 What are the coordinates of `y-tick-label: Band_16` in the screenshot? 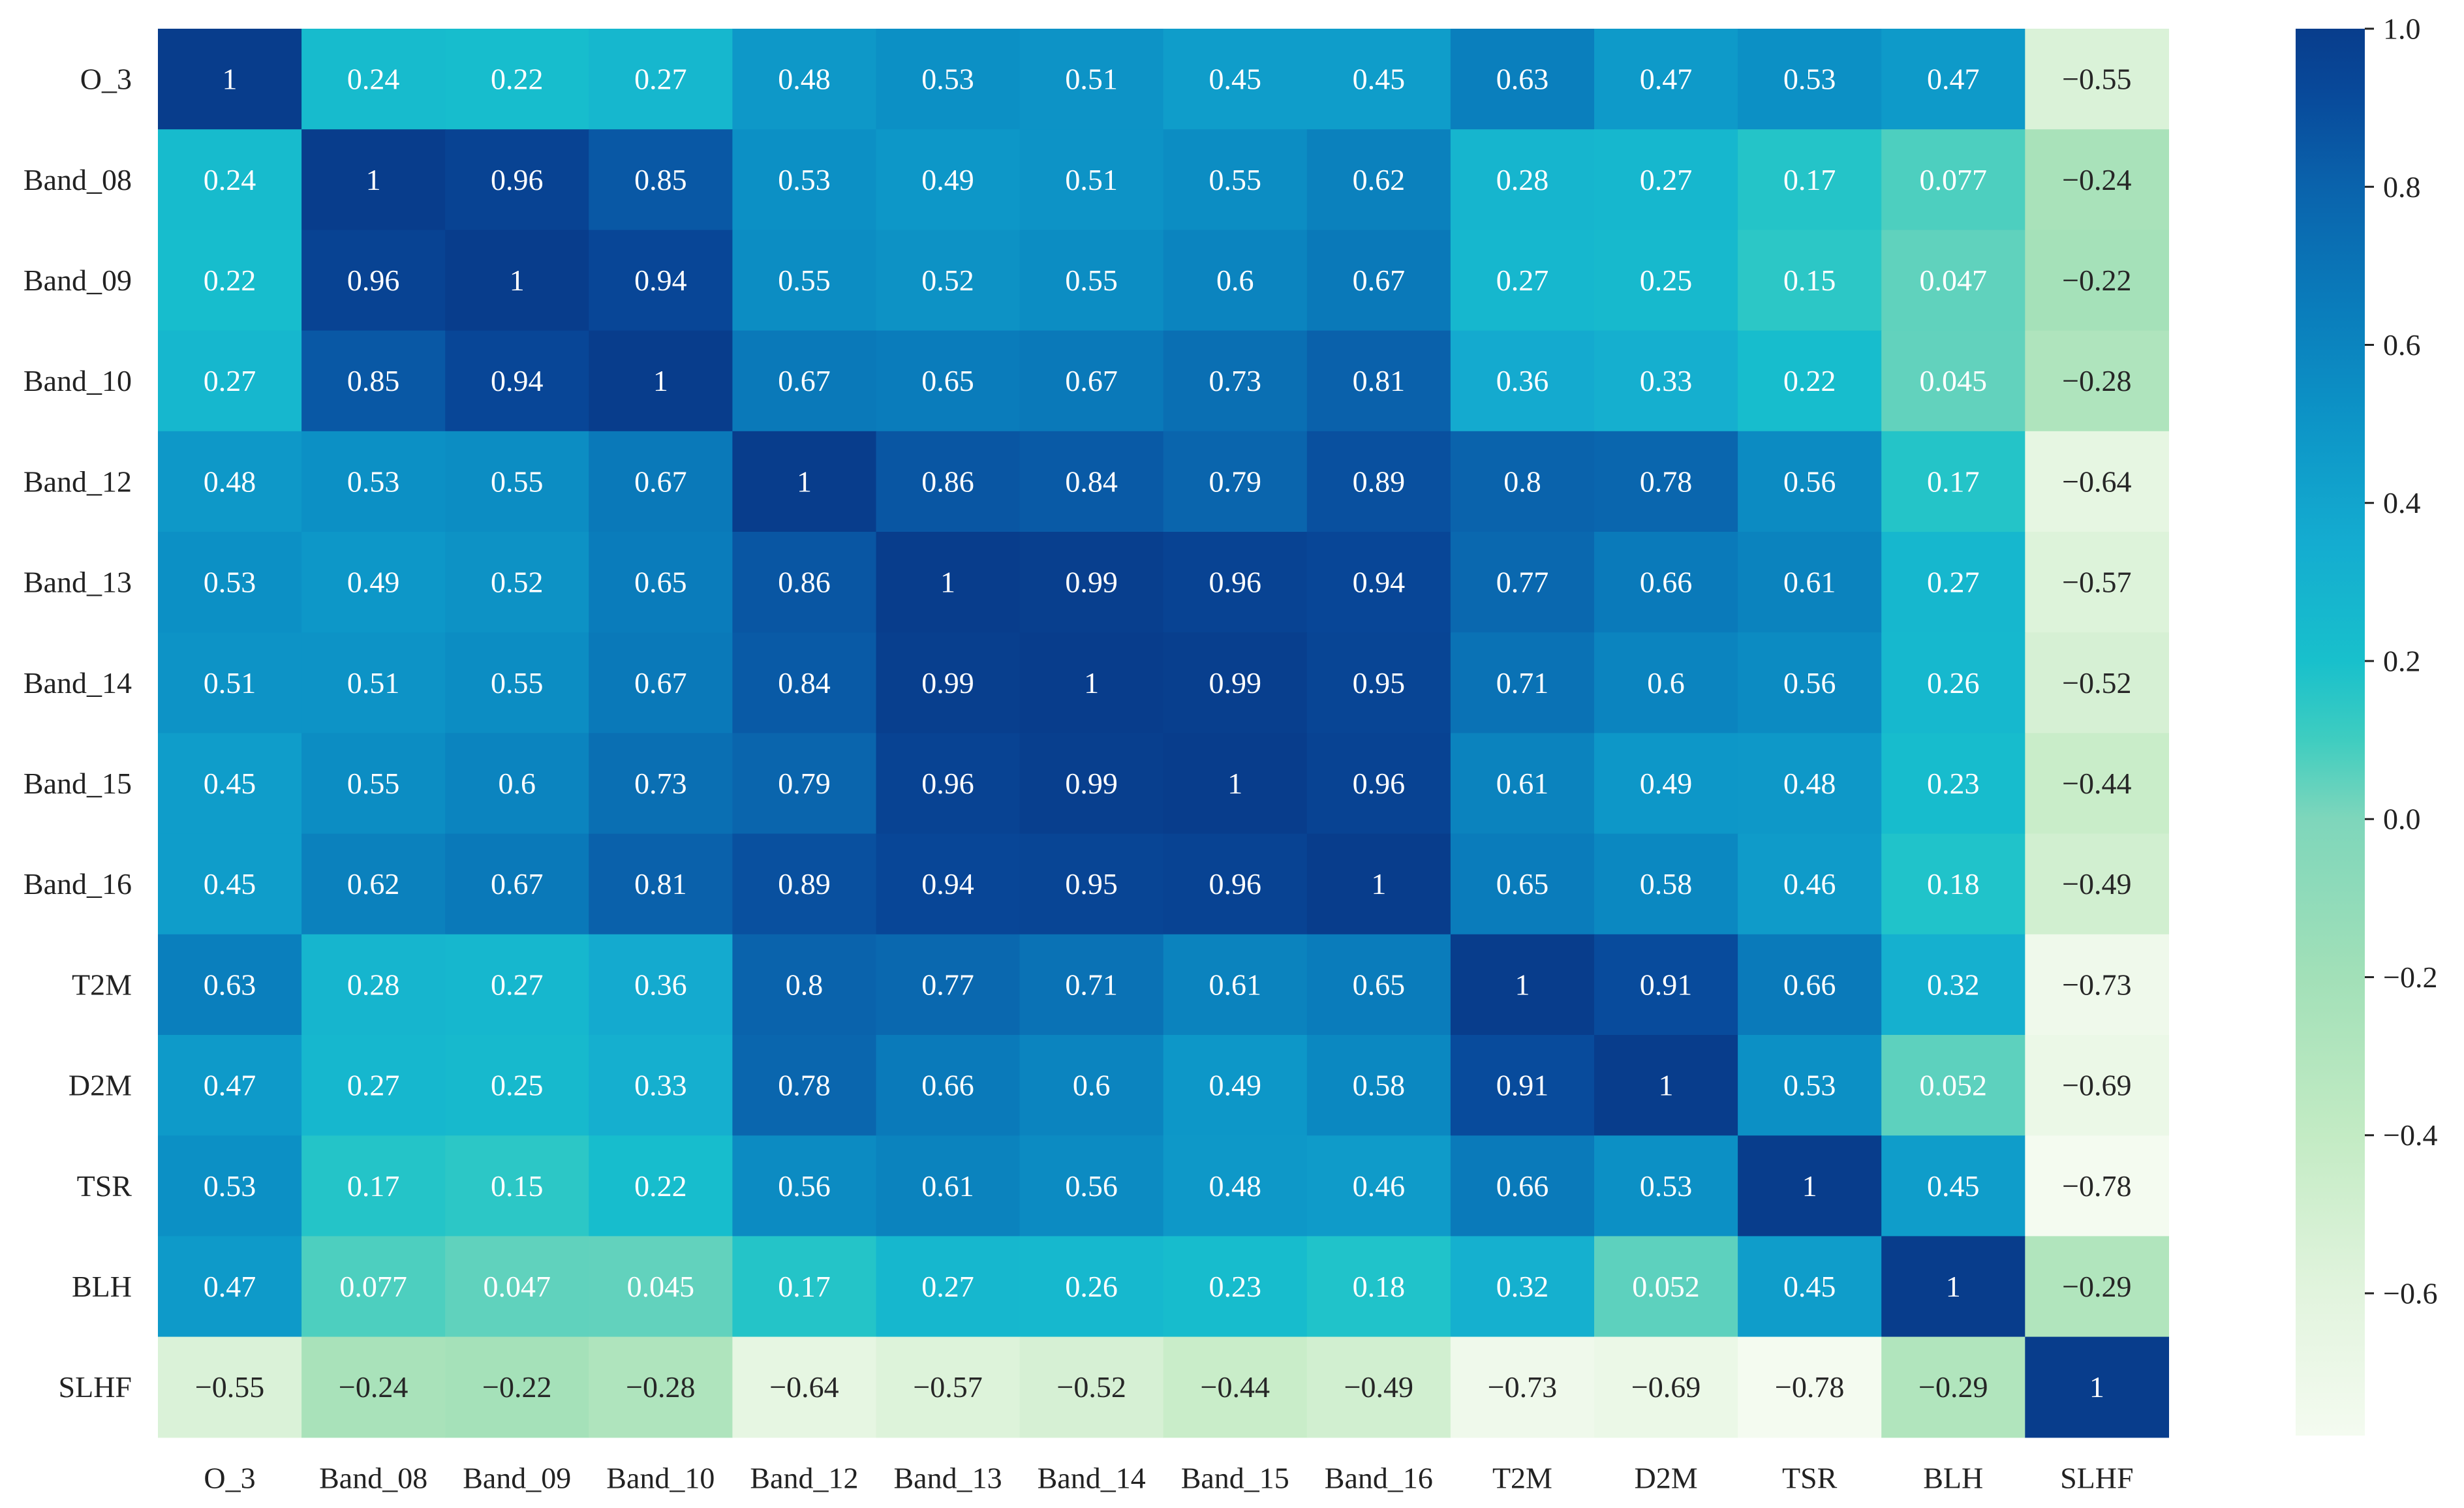 It's located at (77, 883).